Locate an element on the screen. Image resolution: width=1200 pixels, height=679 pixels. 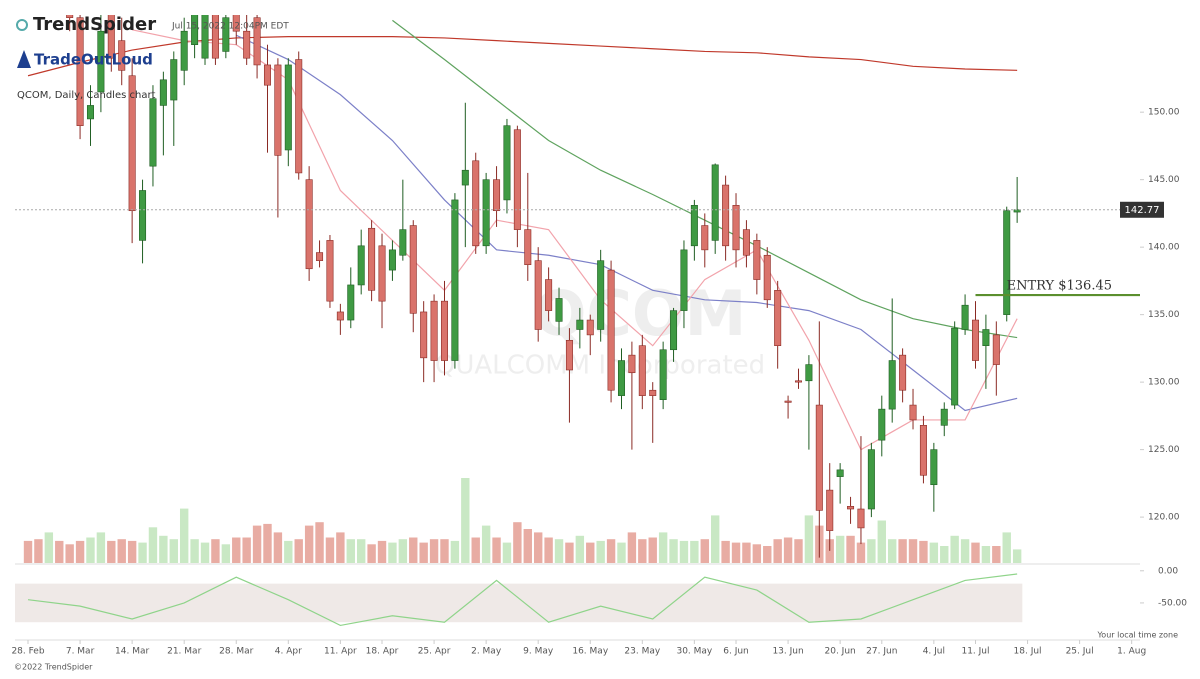
logo-text: TrendSpider is located at coordinates (94, 24).